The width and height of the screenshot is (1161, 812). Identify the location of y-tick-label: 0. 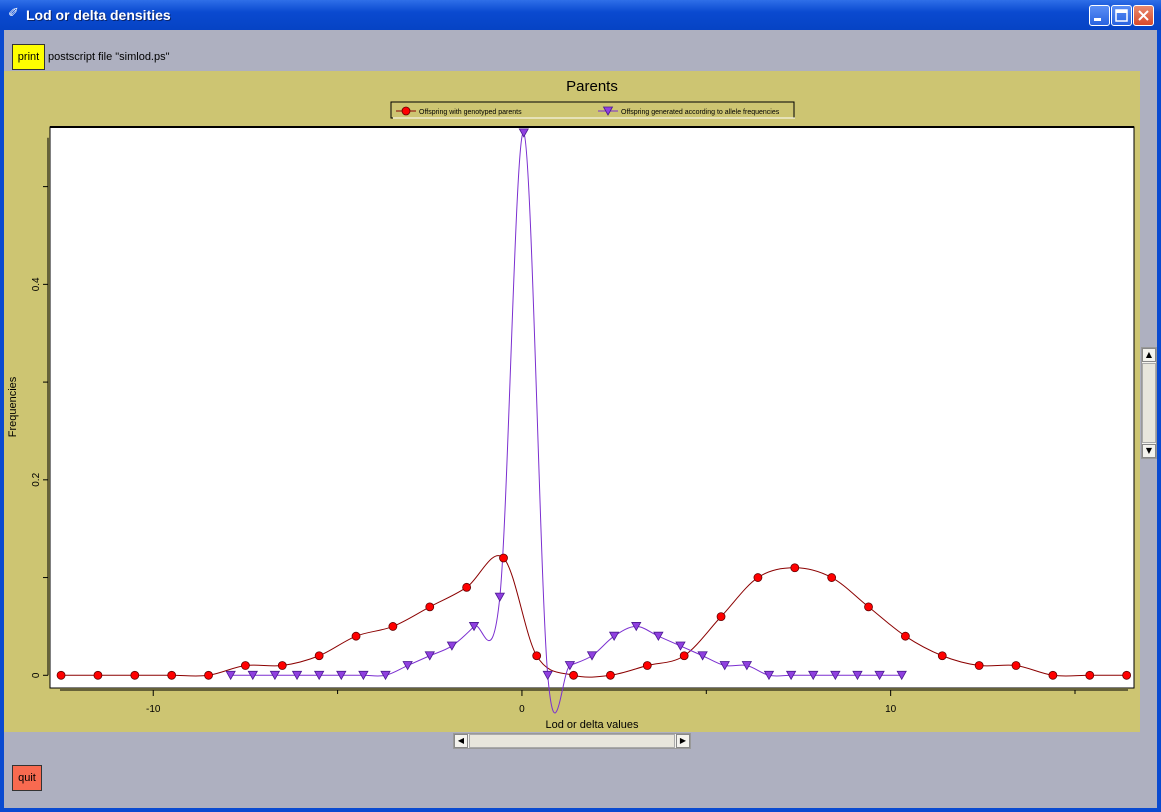
(36, 675).